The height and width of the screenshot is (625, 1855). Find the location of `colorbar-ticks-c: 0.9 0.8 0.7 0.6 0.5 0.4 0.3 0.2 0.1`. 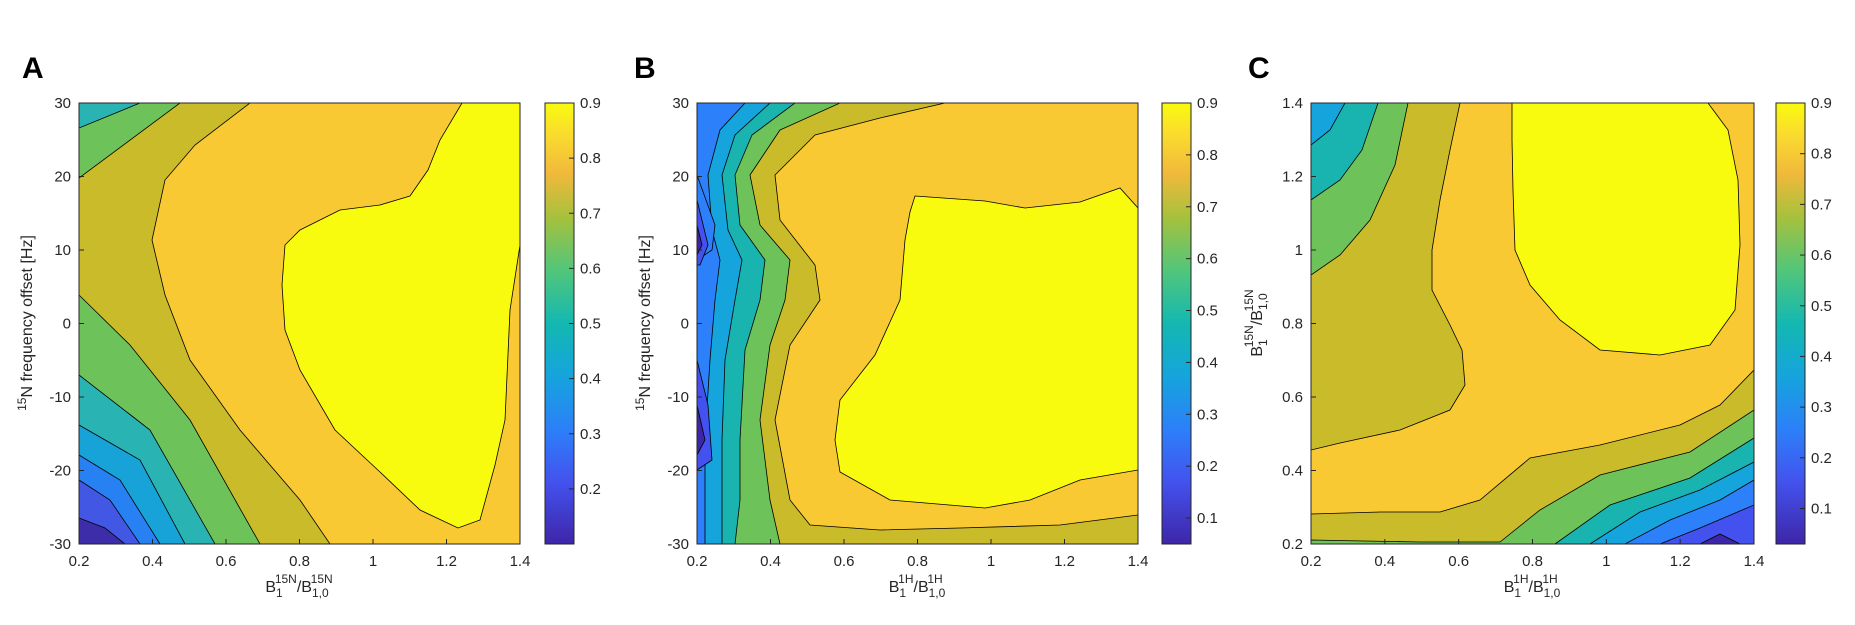

colorbar-ticks-c: 0.9 0.8 0.7 0.6 0.5 0.4 0.3 0.2 0.1 is located at coordinates (1816, 306).